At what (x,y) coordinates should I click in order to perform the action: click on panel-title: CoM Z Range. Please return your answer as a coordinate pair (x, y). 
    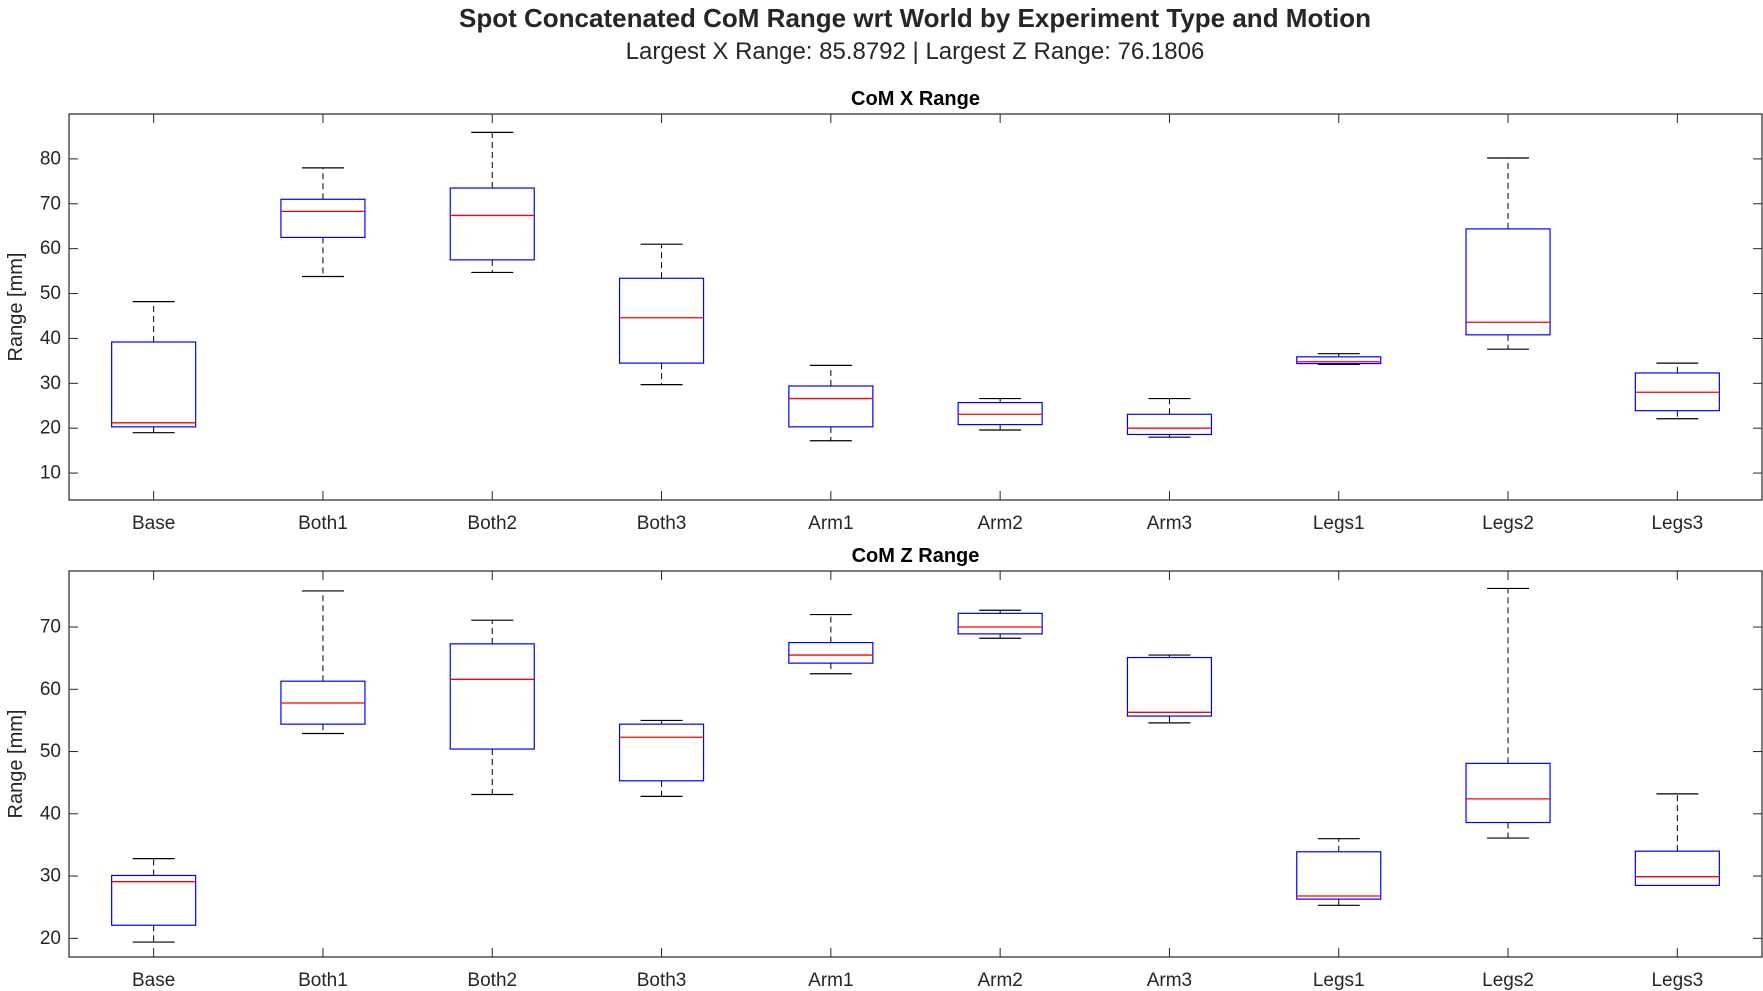
    Looking at the image, I should click on (916, 556).